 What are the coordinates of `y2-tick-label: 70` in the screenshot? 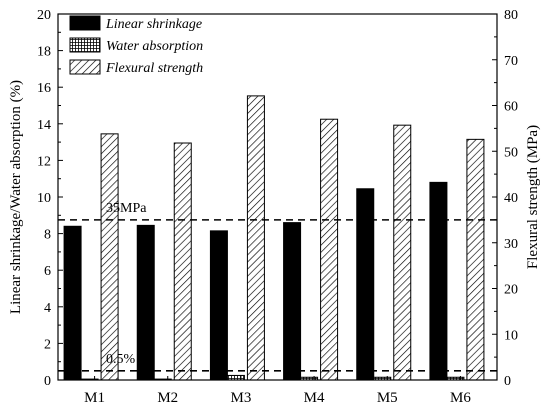 It's located at (511, 61).